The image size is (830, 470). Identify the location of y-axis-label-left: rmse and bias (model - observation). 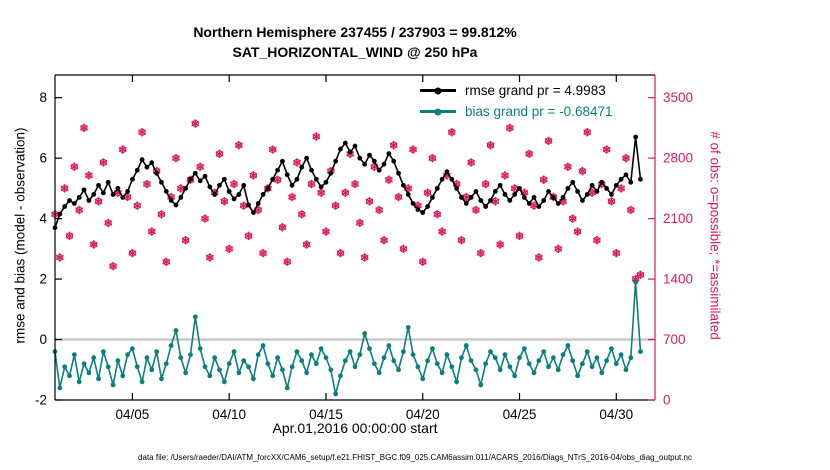
(20, 235).